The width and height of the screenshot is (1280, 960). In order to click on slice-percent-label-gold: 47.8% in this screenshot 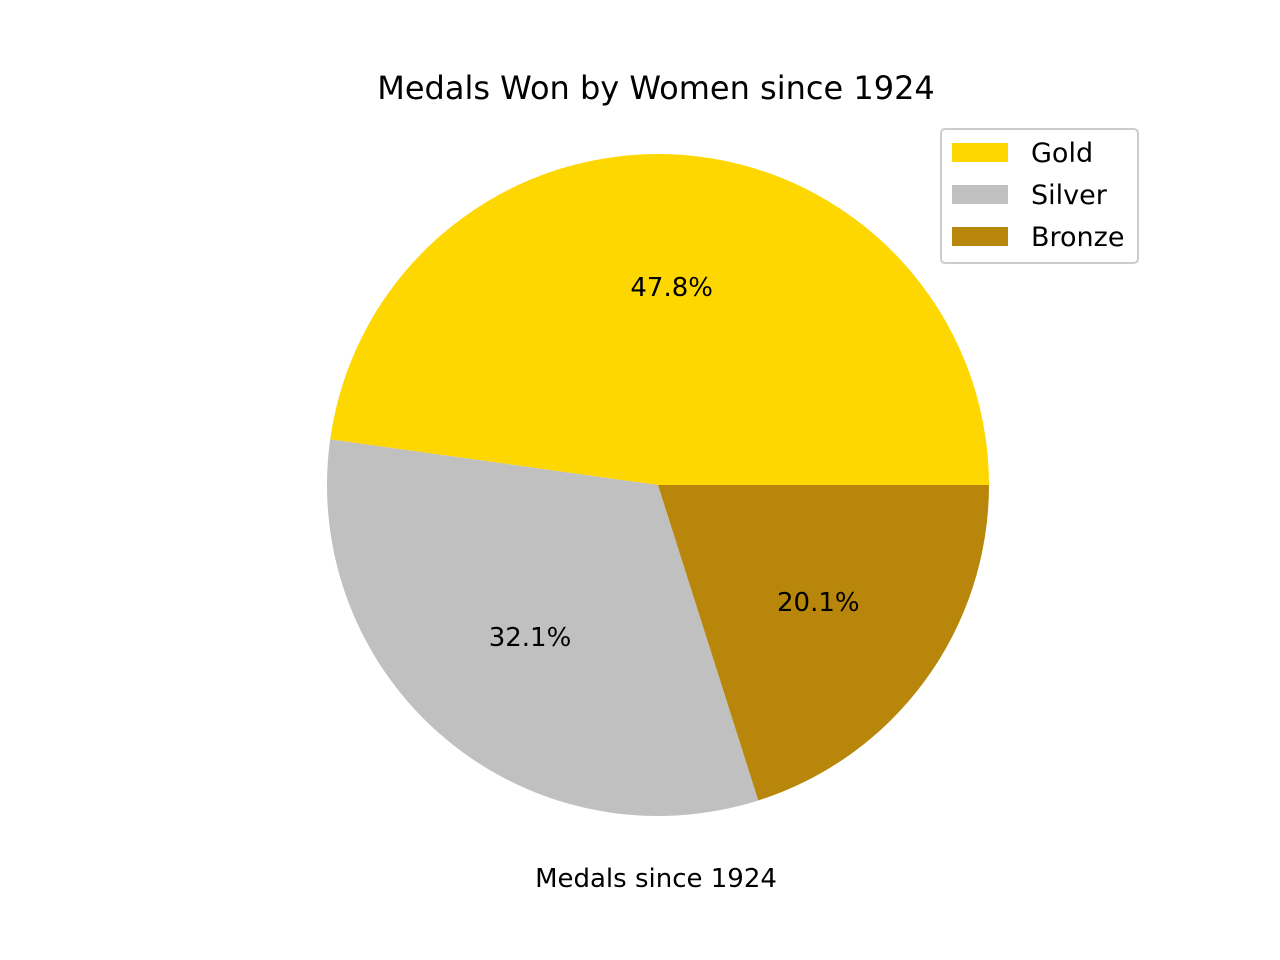, I will do `click(671, 288)`.